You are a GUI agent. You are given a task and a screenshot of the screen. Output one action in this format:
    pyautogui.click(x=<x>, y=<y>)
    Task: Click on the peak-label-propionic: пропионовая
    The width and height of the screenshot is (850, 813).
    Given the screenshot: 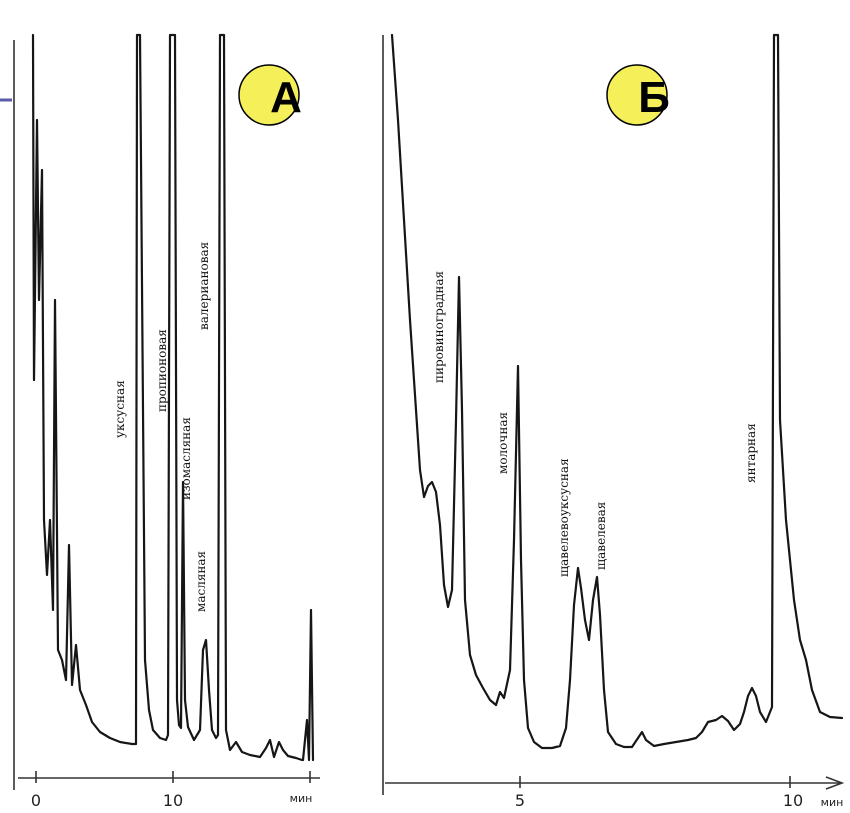 What is the action you would take?
    pyautogui.click(x=162, y=370)
    